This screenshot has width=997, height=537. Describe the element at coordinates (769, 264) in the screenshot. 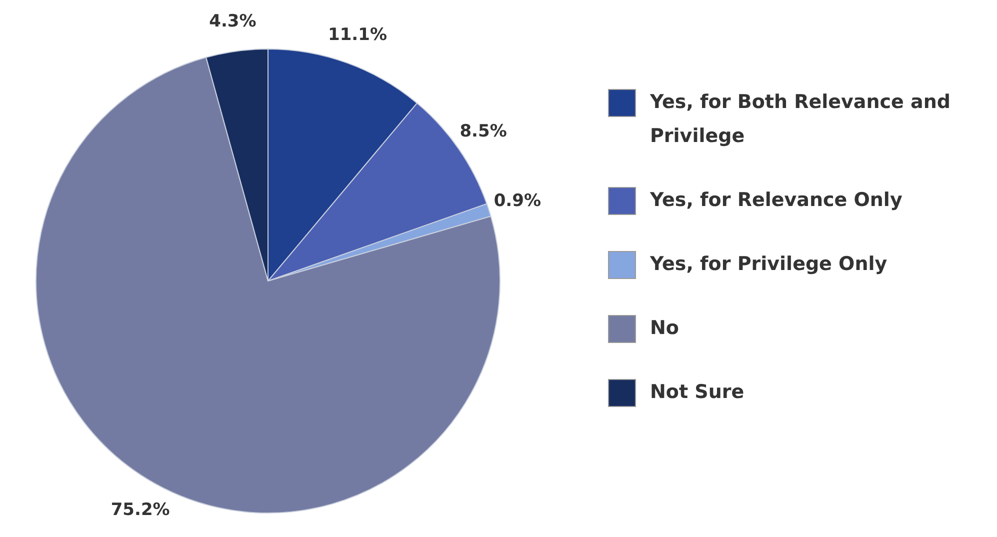

I see `legend-label: Yes, for Privilege Only` at that location.